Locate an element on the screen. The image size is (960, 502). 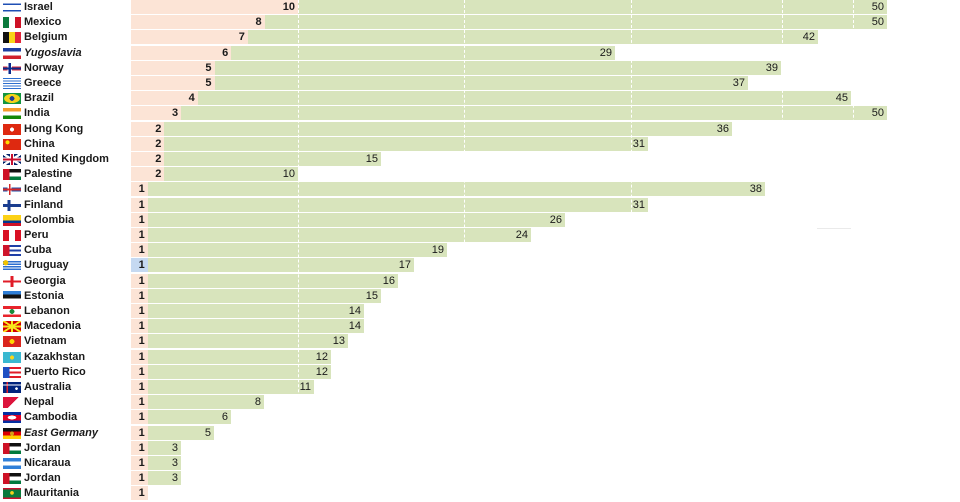
lebanon-flag-icon is located at coordinates (12, 311).